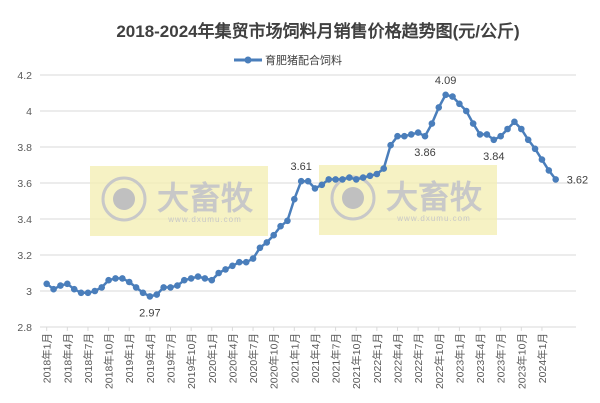 Image resolution: width=600 pixels, height=403 pixels. Describe the element at coordinates (24, 256) in the screenshot. I see `y-tick-label: 3.2` at that location.